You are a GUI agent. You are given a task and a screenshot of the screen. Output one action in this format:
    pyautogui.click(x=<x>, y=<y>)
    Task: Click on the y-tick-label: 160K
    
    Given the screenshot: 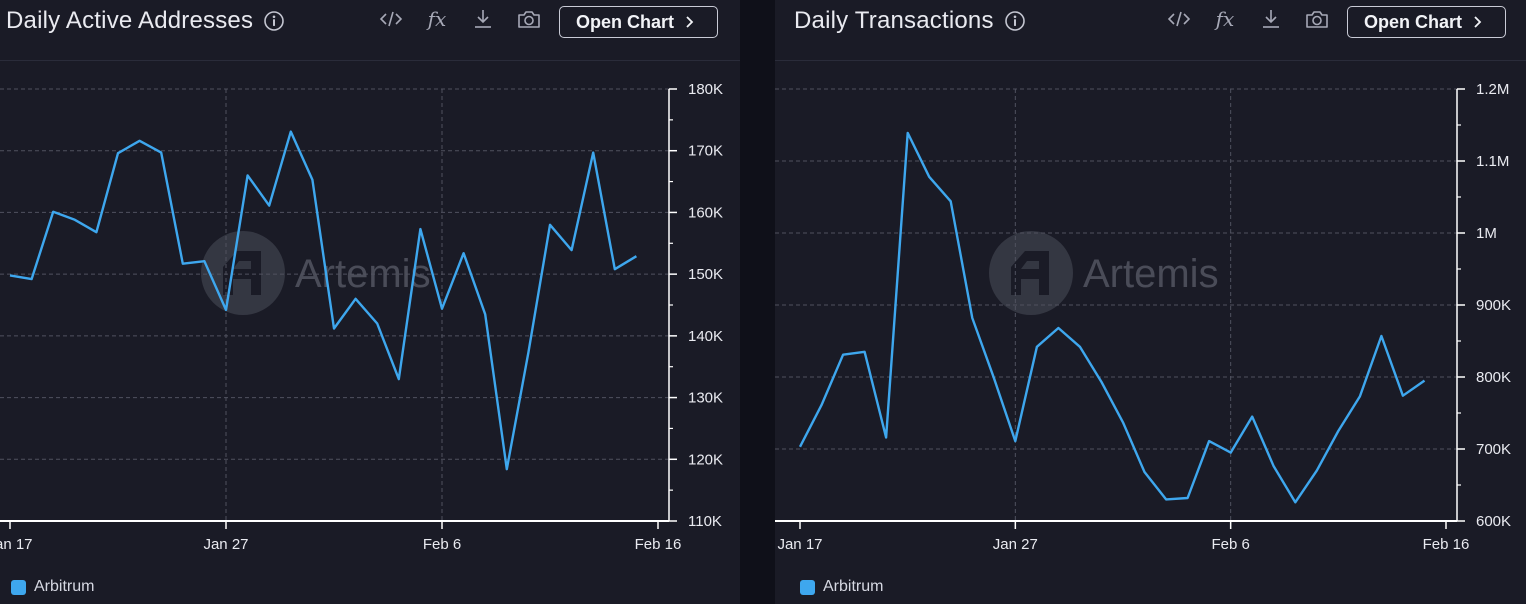 What is the action you would take?
    pyautogui.click(x=705, y=212)
    